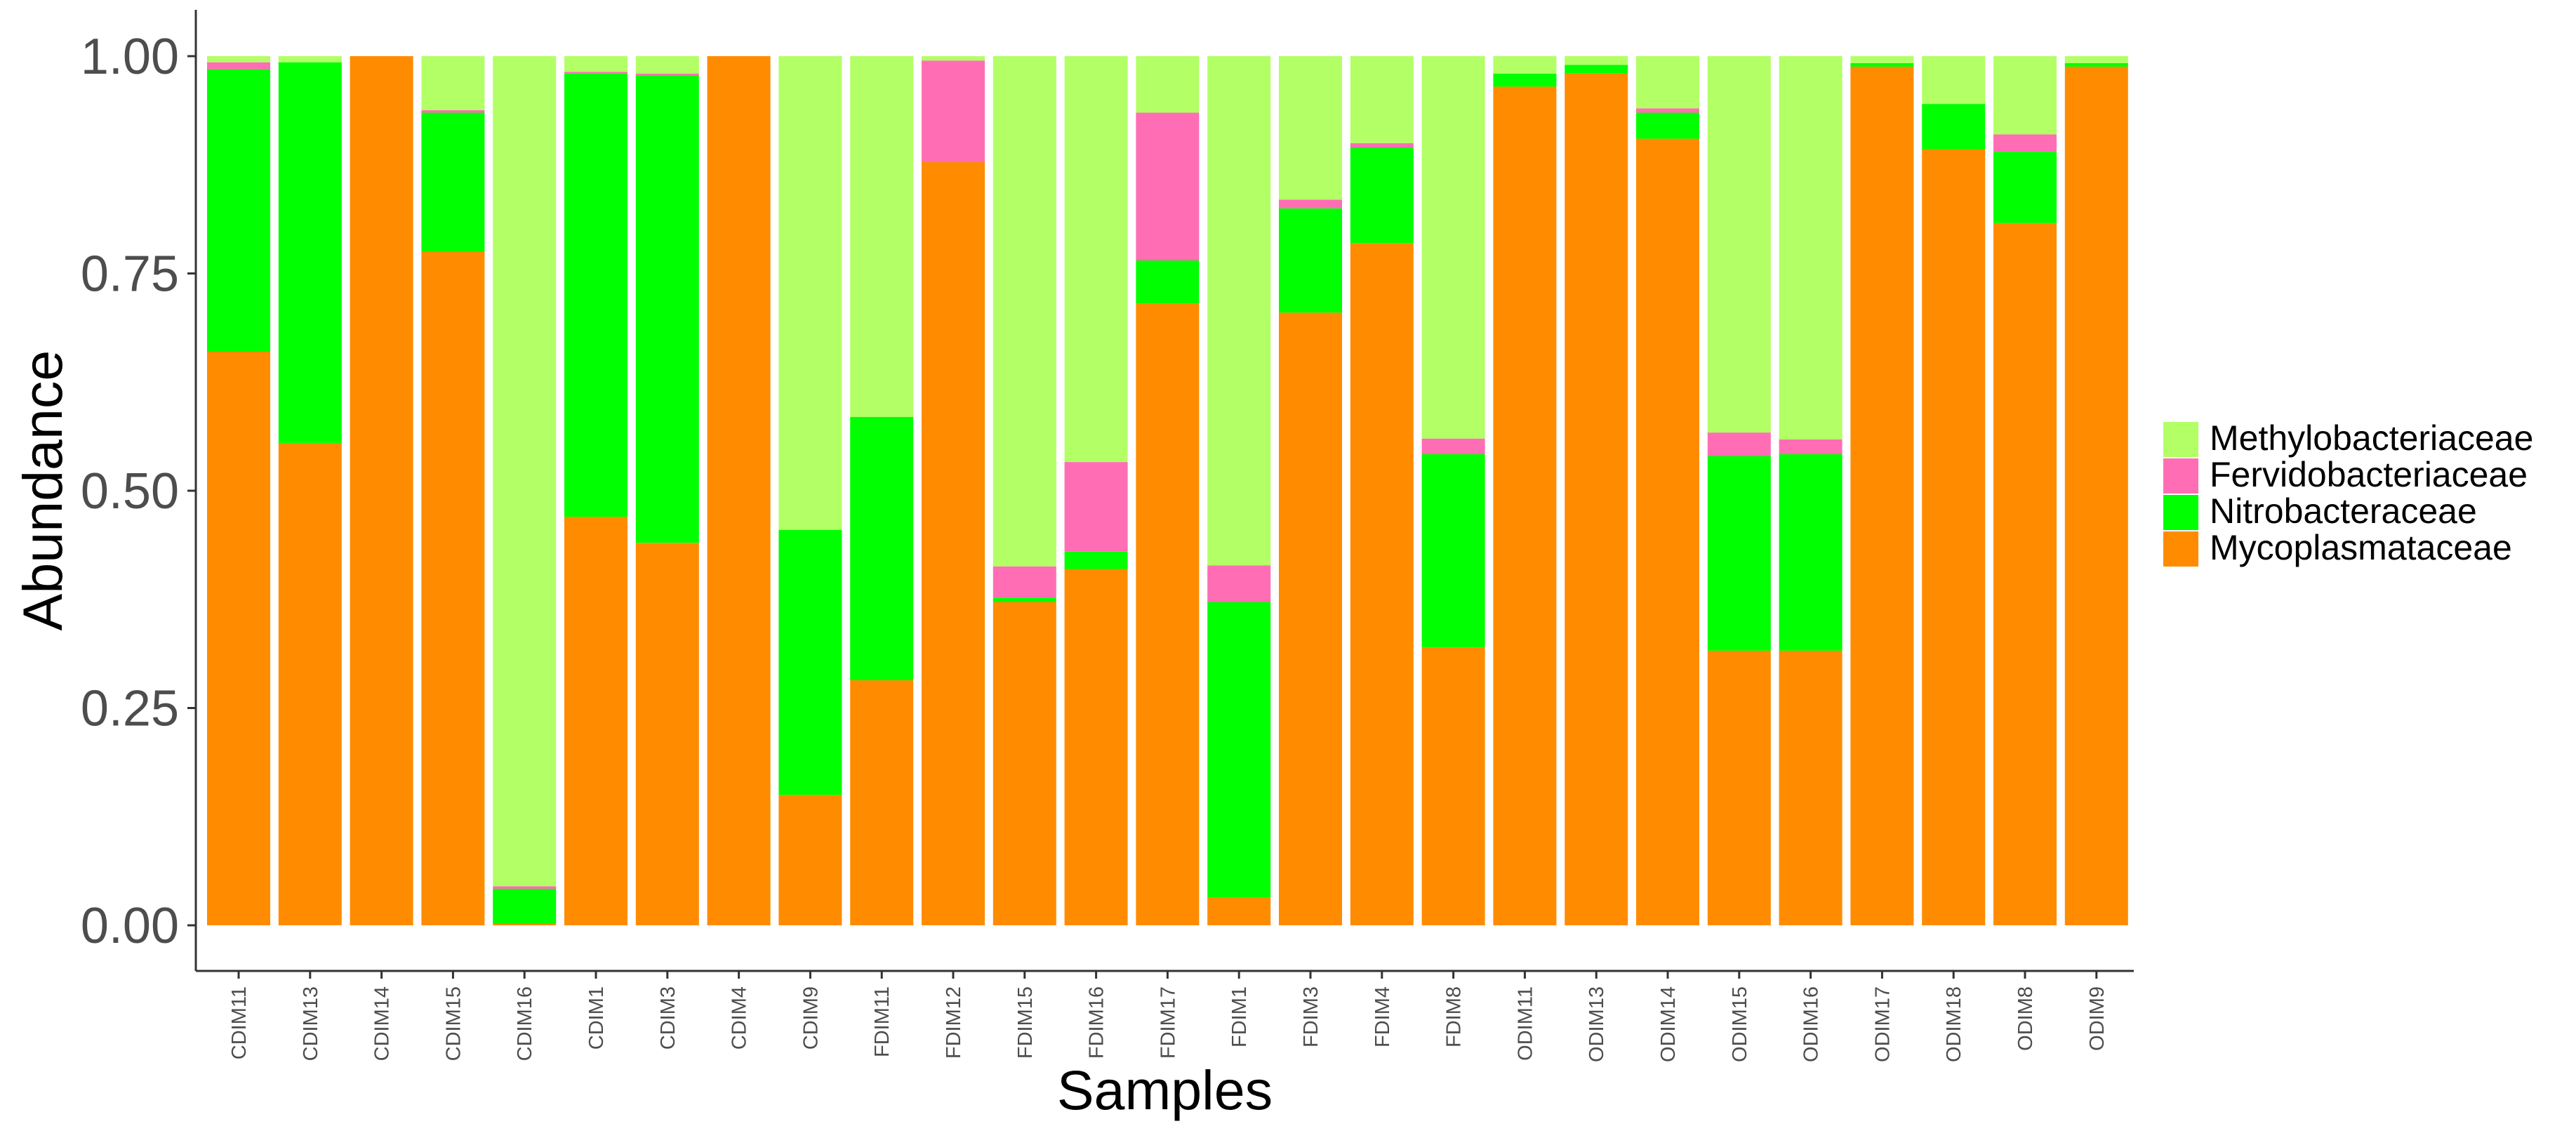 Image resolution: width=2576 pixels, height=1131 pixels. I want to click on bar-segment-nitrobacteraceae-cdim15, so click(453, 182).